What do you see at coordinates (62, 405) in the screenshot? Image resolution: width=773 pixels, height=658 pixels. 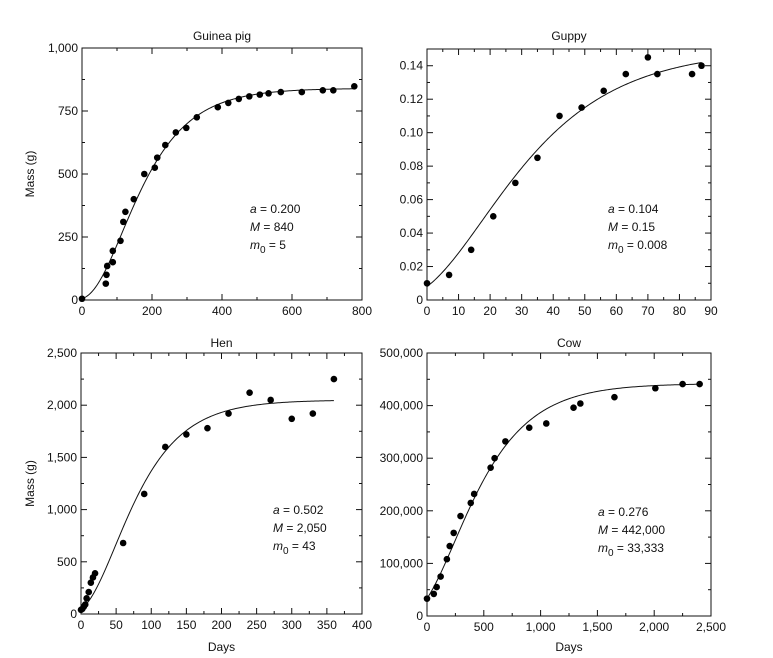 I see `y-tick-label: 2,000` at bounding box center [62, 405].